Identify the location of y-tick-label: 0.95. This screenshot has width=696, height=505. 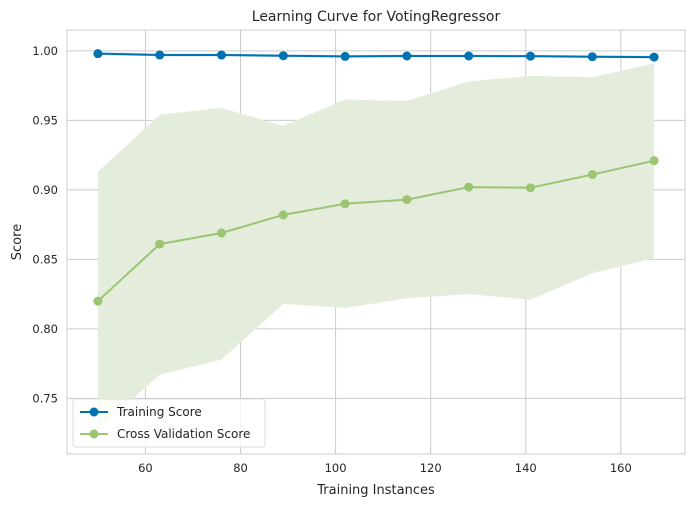
(45, 120).